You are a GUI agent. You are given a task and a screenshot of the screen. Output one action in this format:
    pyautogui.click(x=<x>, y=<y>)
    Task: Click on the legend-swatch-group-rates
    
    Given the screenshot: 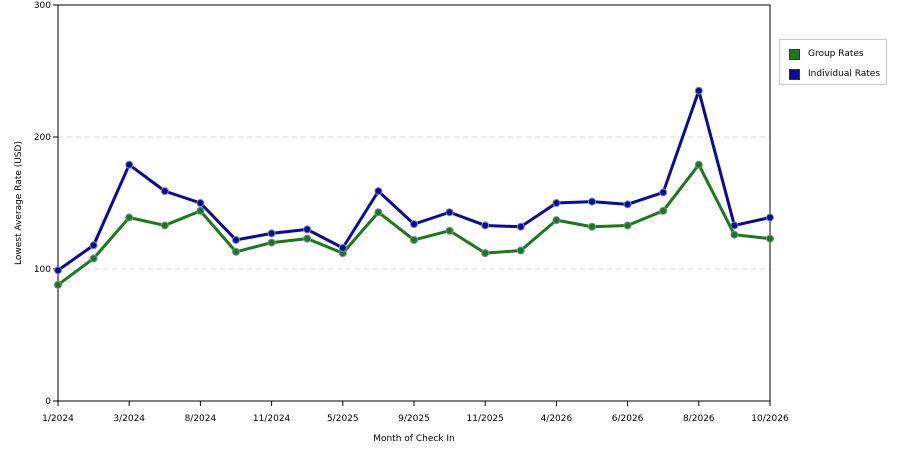 What is the action you would take?
    pyautogui.click(x=794, y=54)
    